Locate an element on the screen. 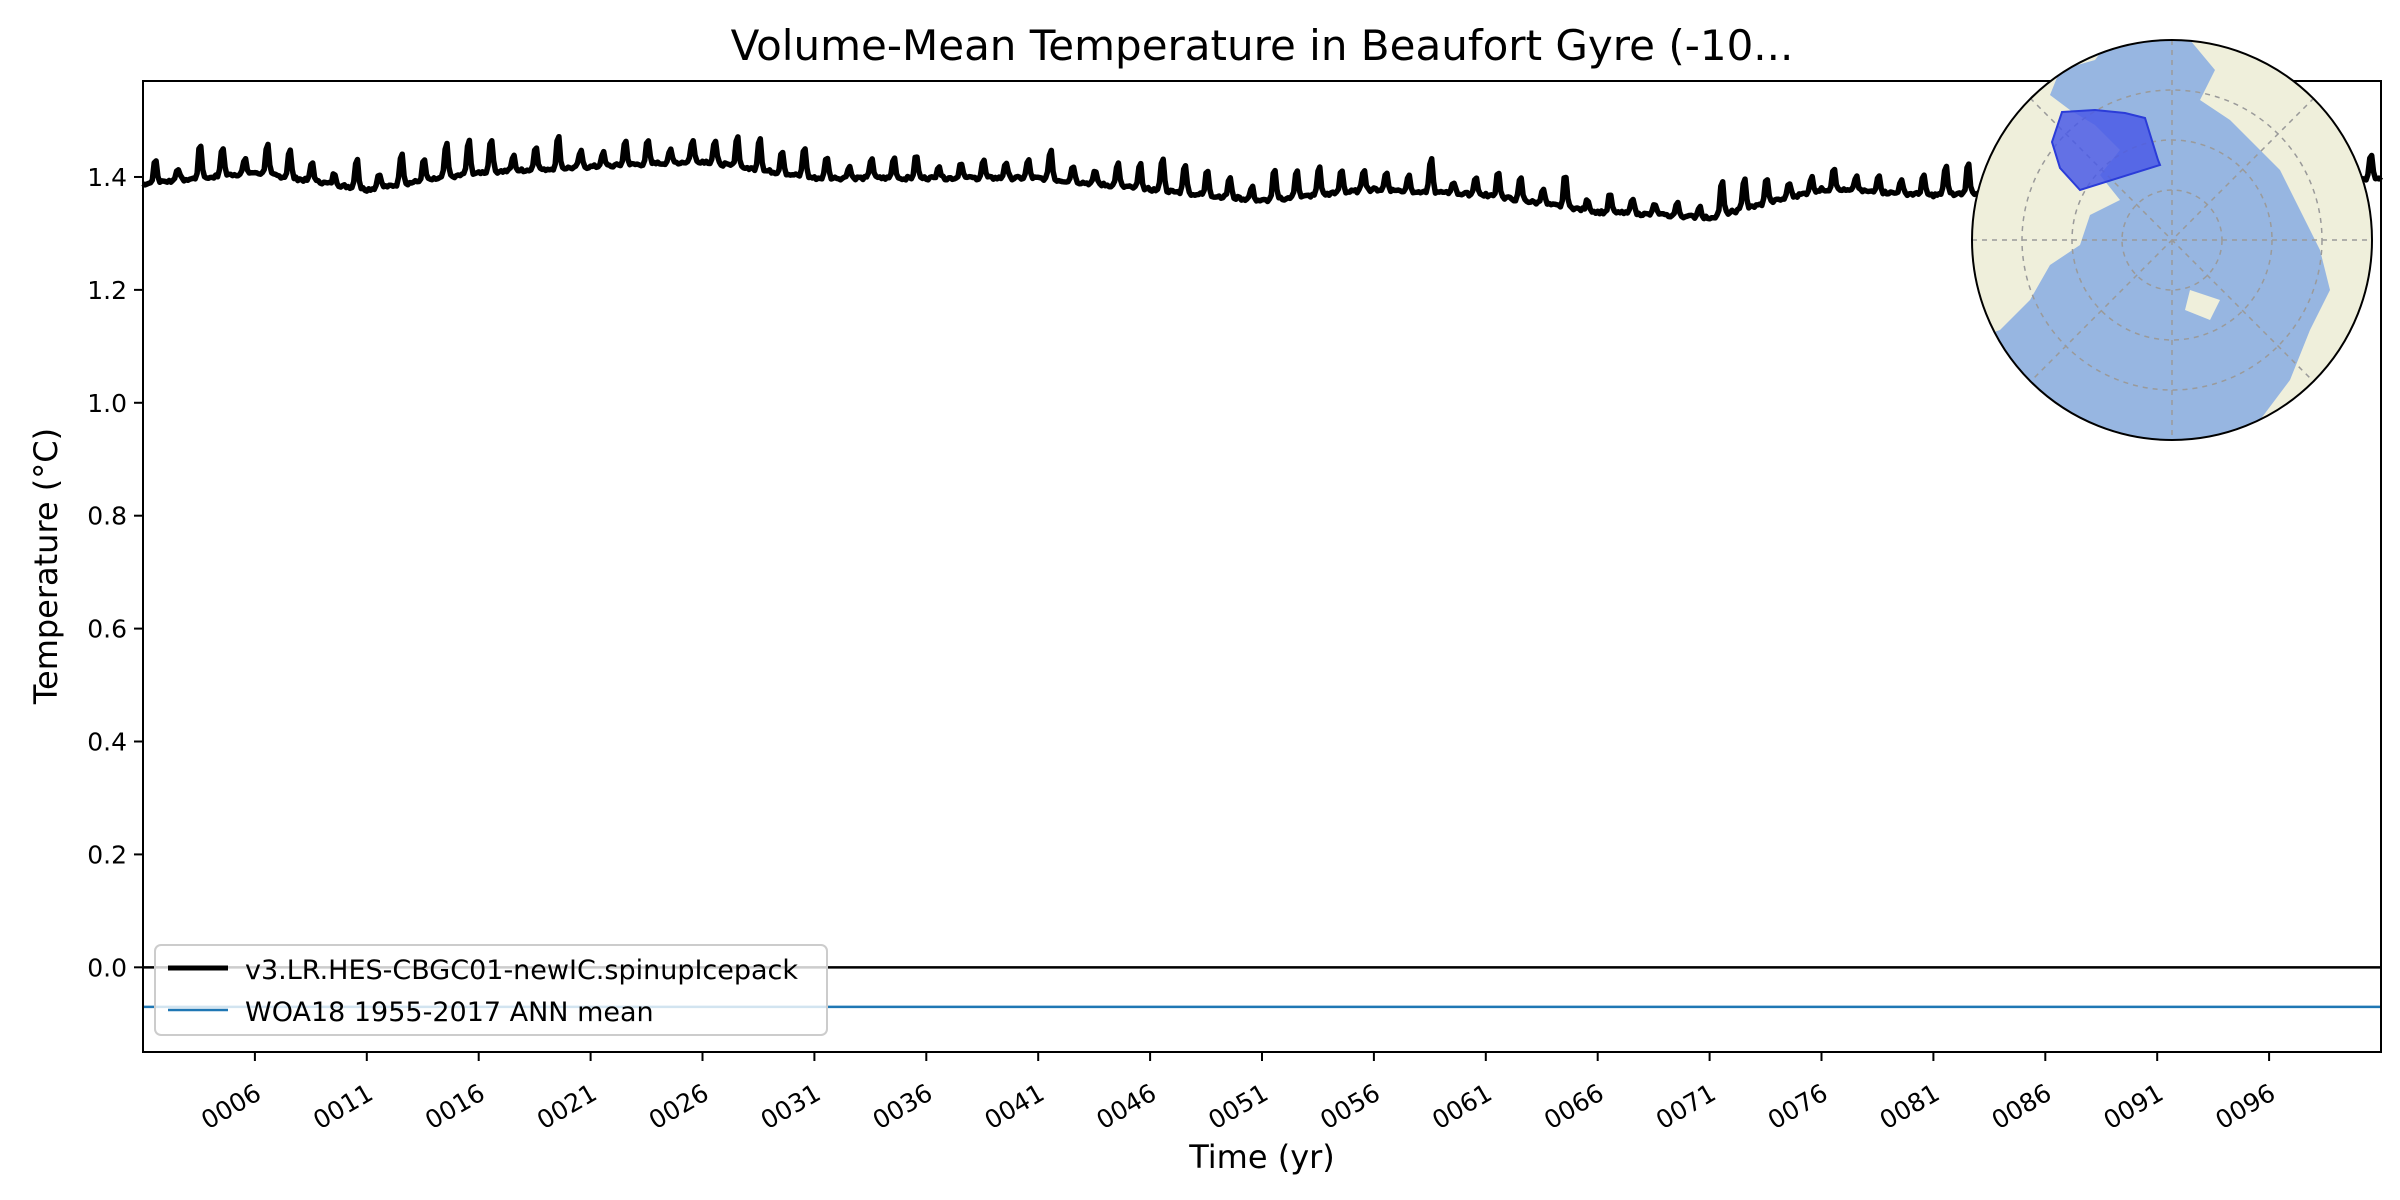  x-tick-label: 0081 is located at coordinates (1910, 1106).